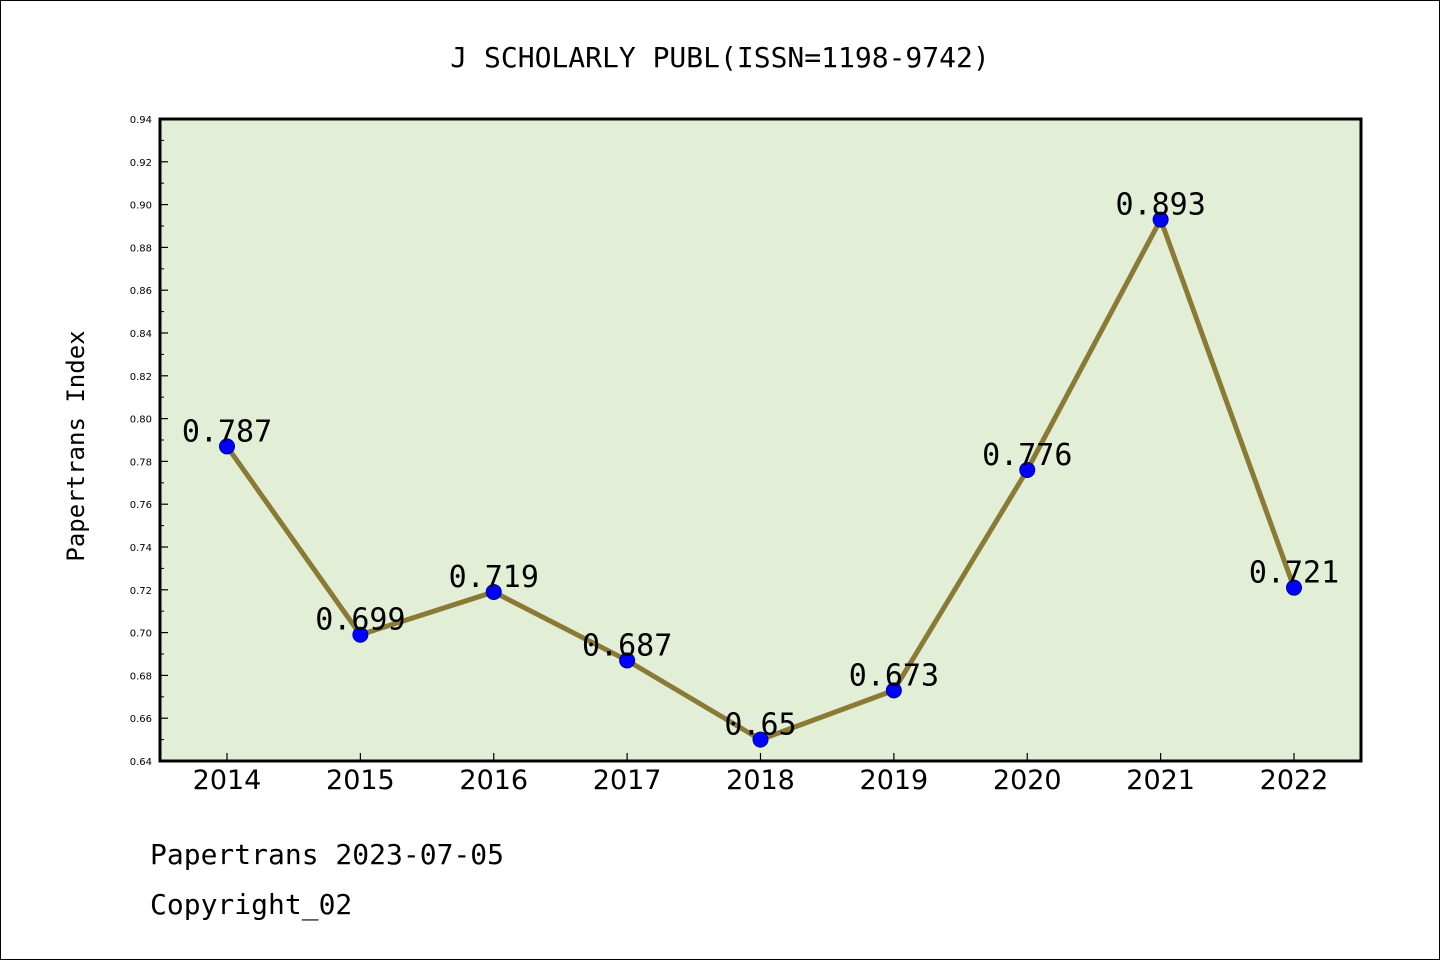  I want to click on data-label: 0.699, so click(360, 620).